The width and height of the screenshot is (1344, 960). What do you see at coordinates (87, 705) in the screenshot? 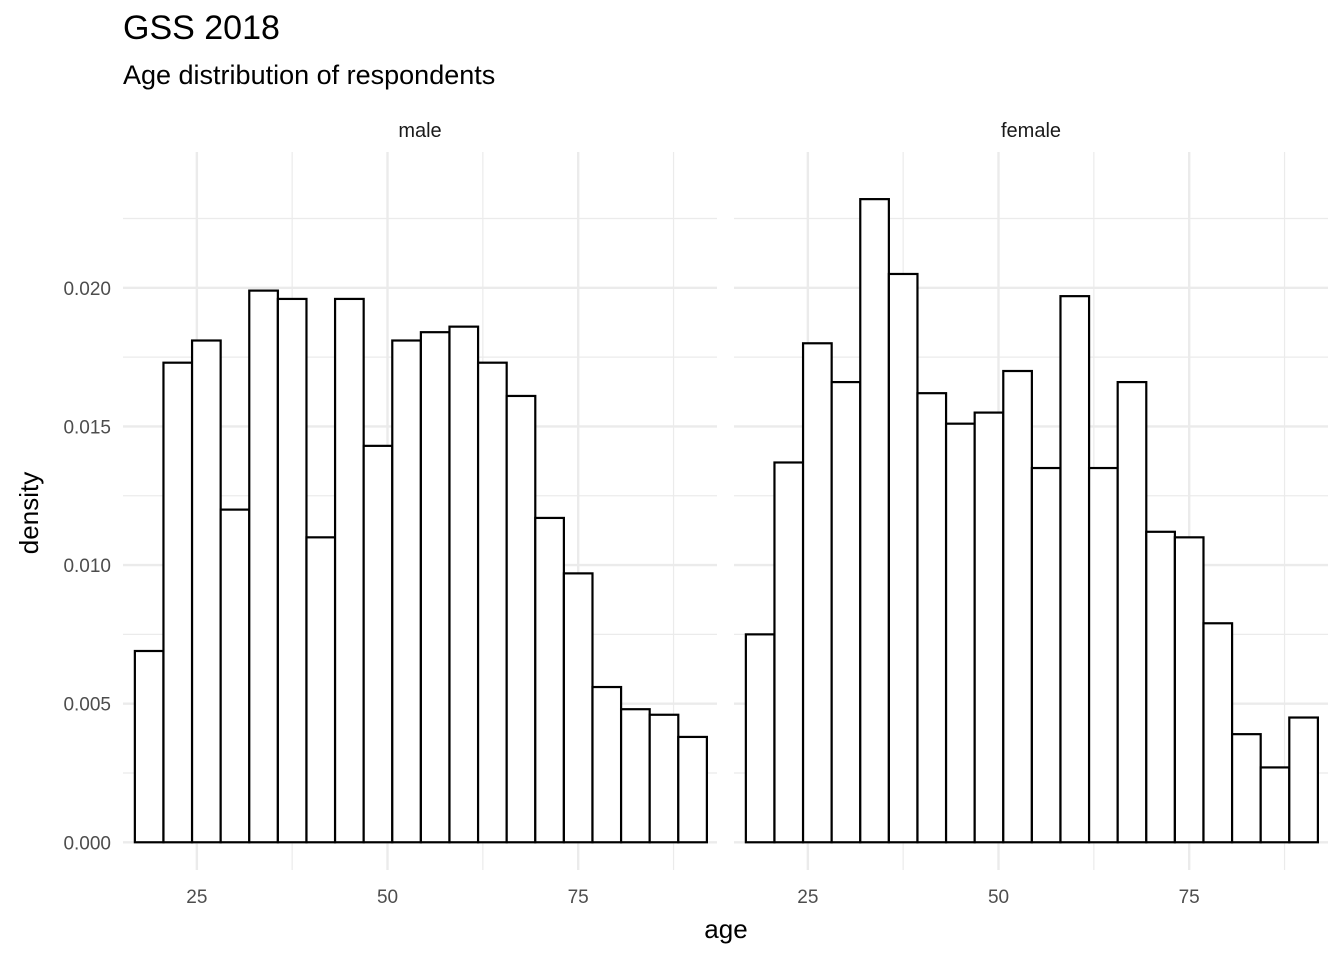
I see `y-tick-label: 0.005` at bounding box center [87, 705].